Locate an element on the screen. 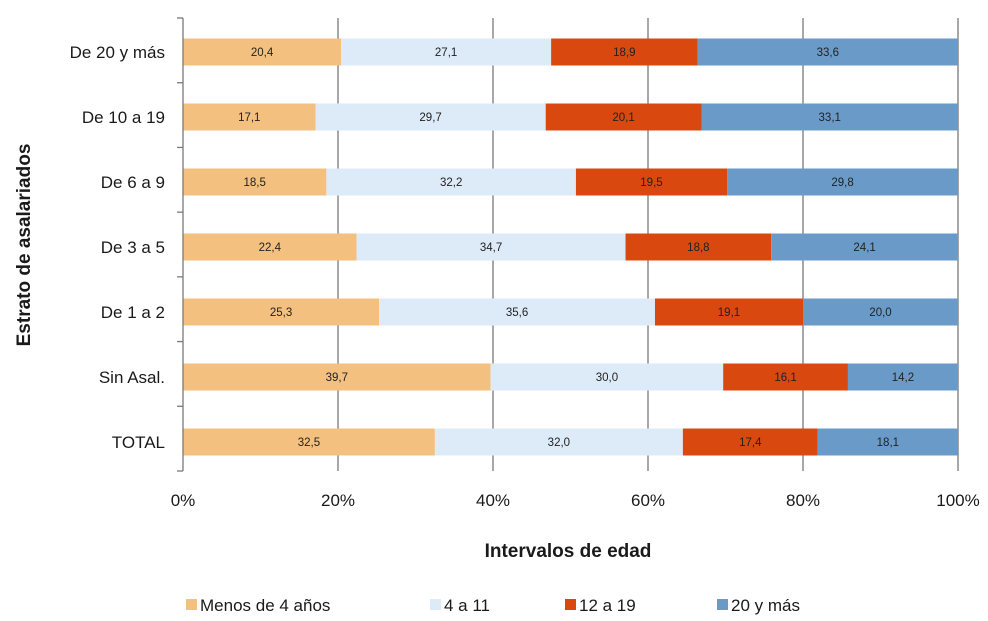  data-label: 32,2 is located at coordinates (451, 183).